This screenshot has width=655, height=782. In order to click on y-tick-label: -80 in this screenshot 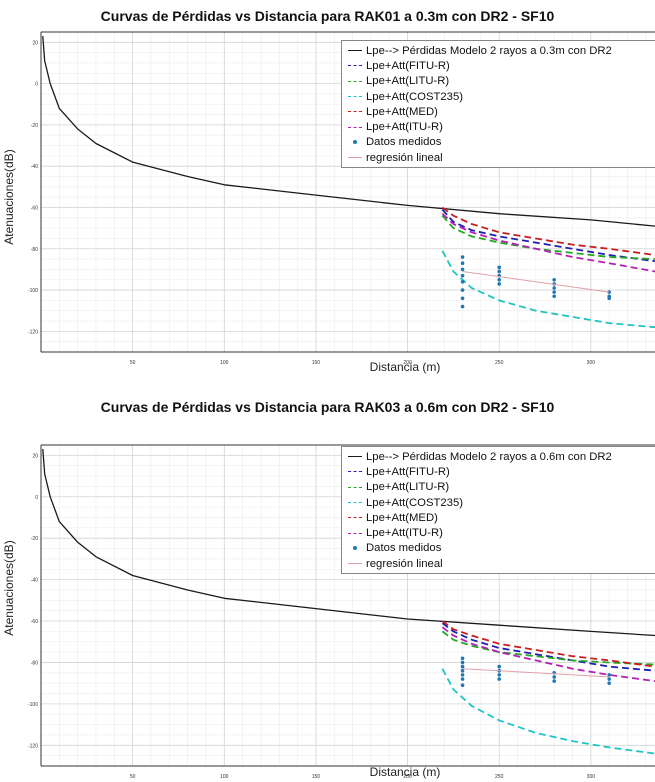, I will do `click(34, 663)`.